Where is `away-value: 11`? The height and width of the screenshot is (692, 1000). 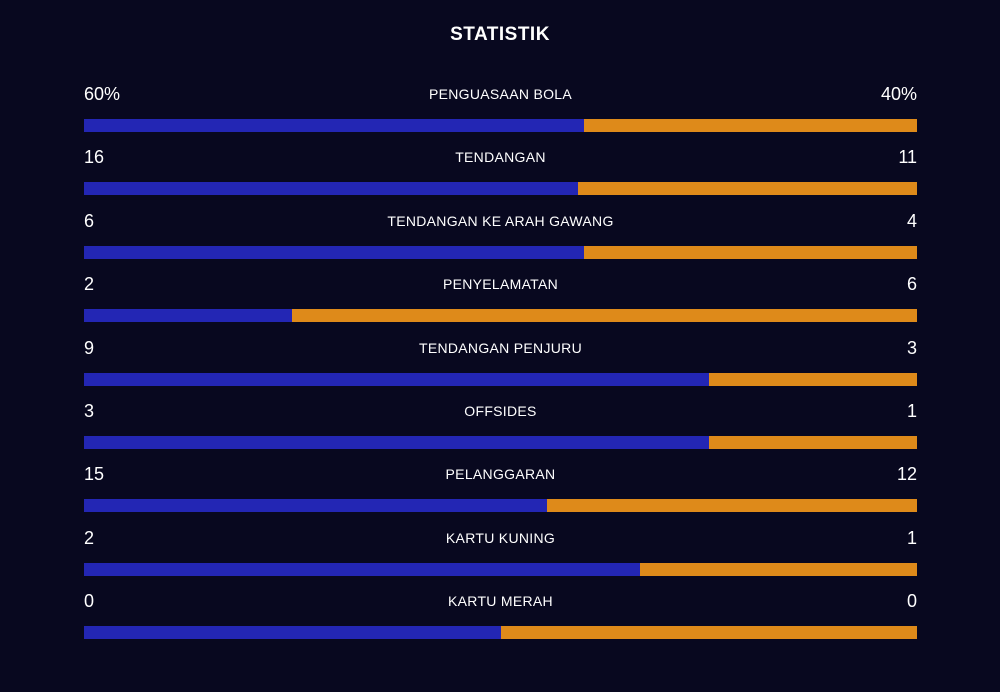 away-value: 11 is located at coordinates (907, 157).